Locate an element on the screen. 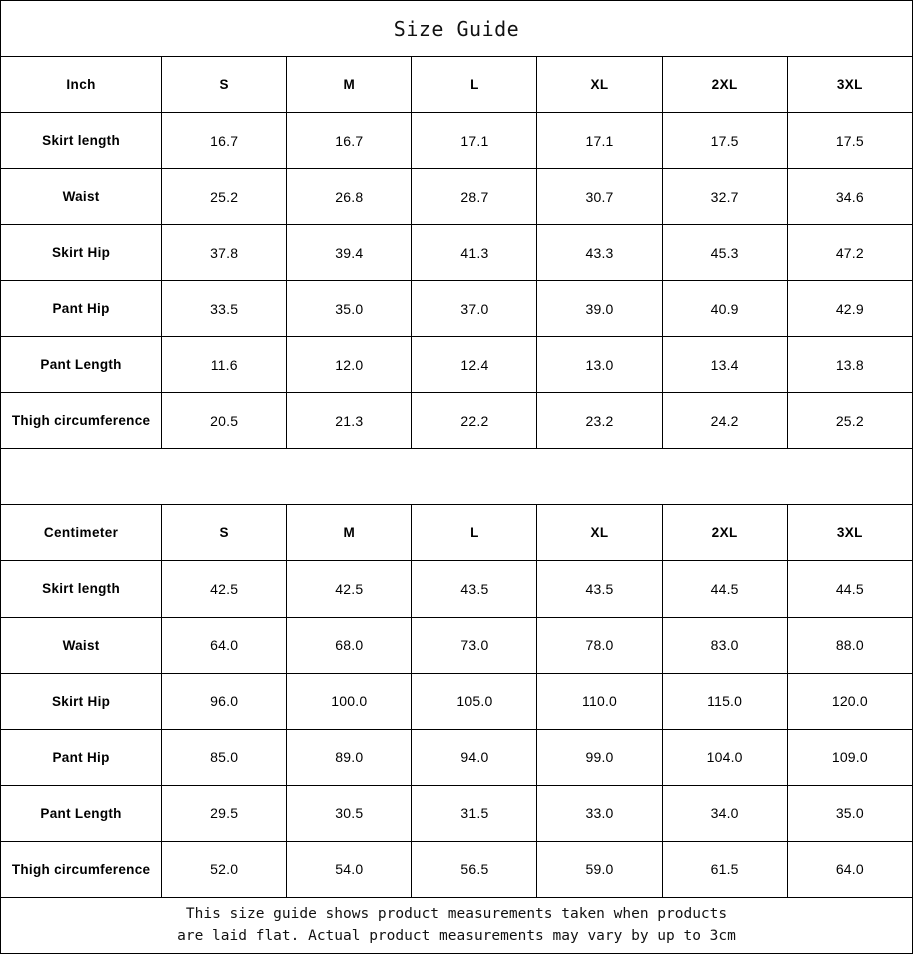 Image resolution: width=913 pixels, height=954 pixels. table-row: Pant Hip 33.5 35.0 37.0 39.0 40.9 42.9 is located at coordinates (456, 309).